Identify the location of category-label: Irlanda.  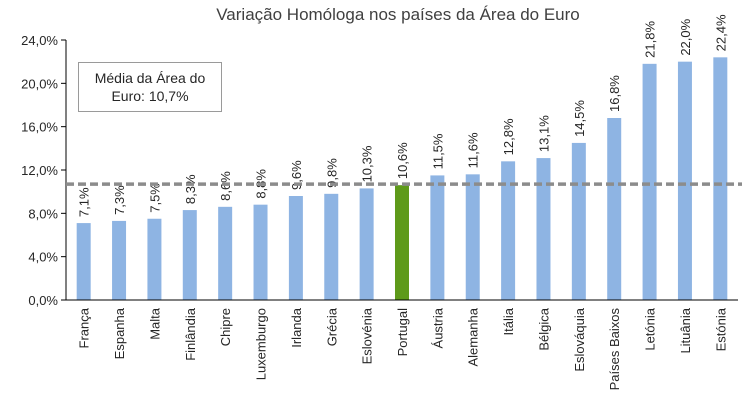
(296, 327).